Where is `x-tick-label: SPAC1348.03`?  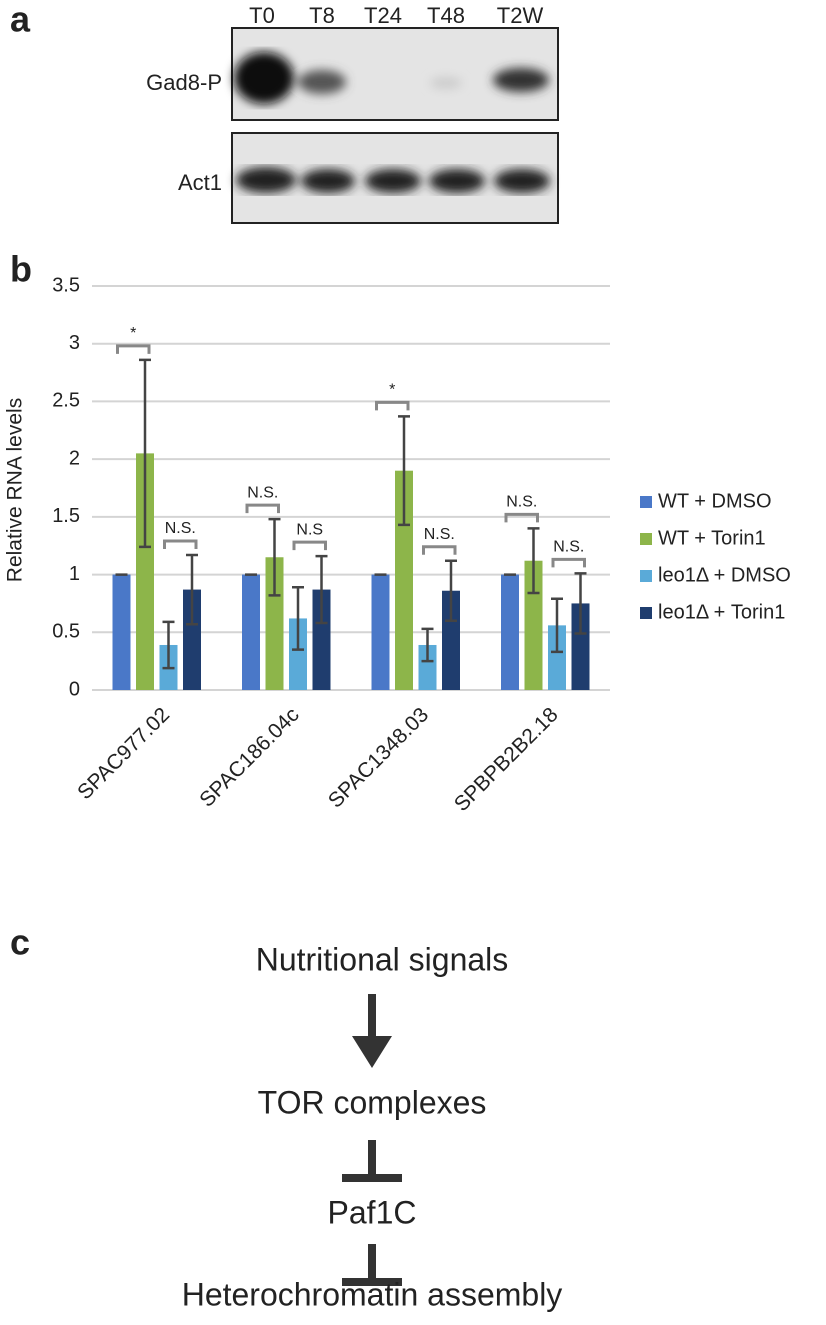
x-tick-label: SPAC1348.03 is located at coordinates (378, 757).